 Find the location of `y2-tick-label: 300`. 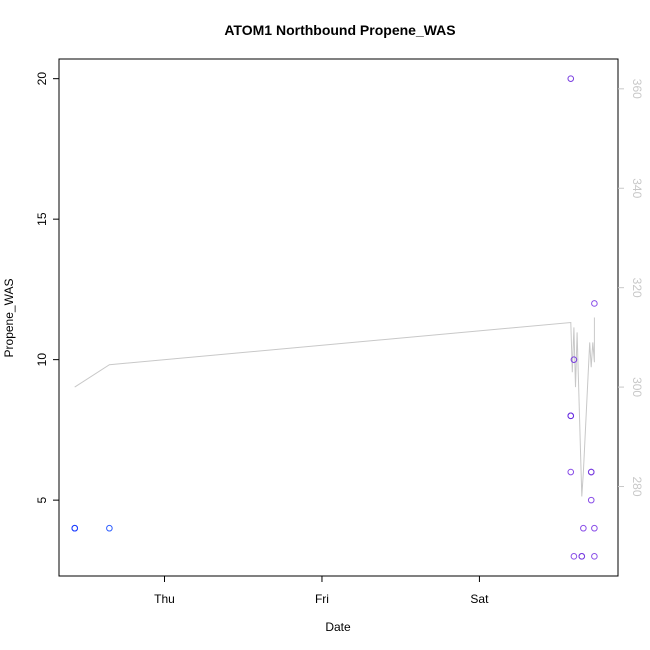

y2-tick-label: 300 is located at coordinates (637, 387).